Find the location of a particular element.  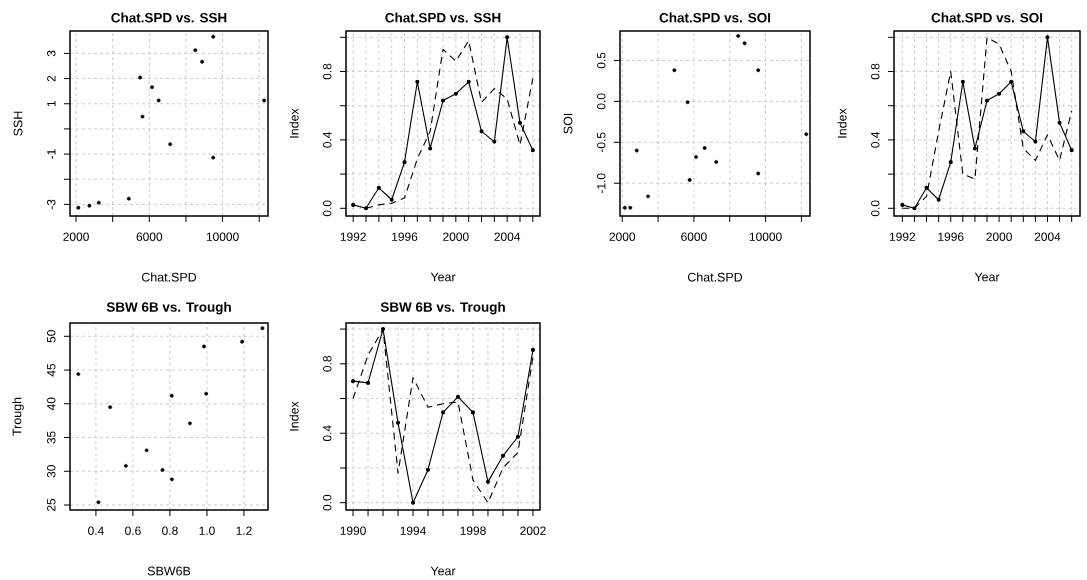

y-tick-label: 30 is located at coordinates (51, 471).